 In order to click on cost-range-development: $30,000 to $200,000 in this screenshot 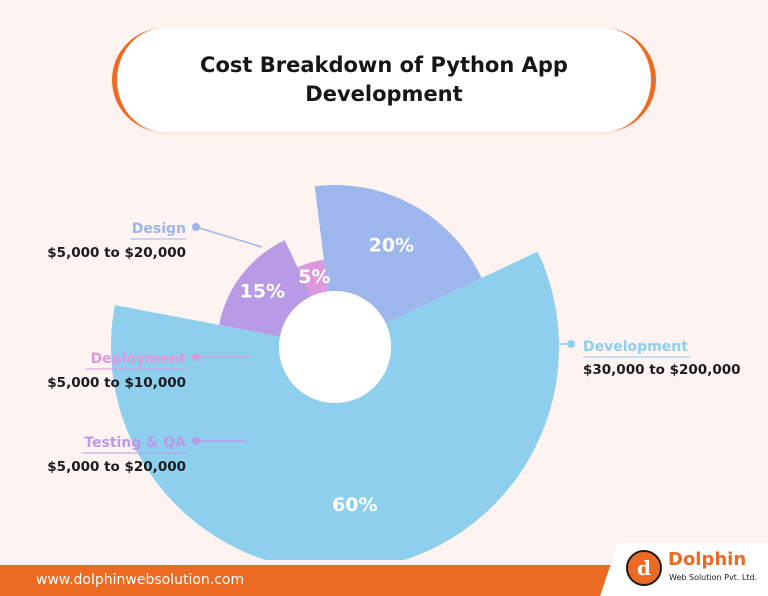, I will do `click(662, 370)`.